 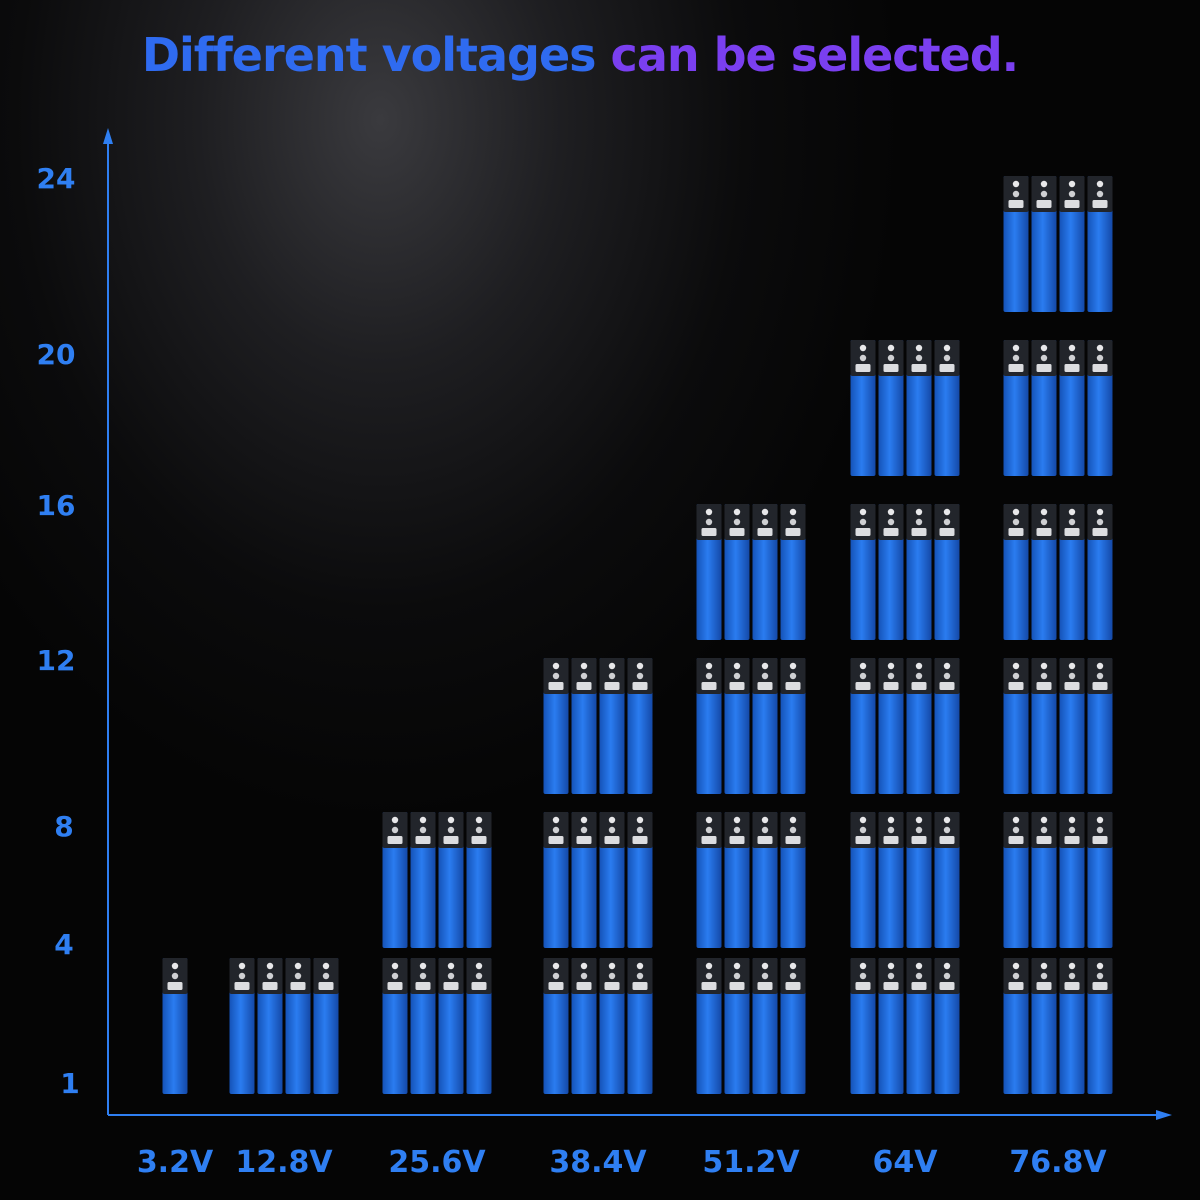 What do you see at coordinates (437, 953) in the screenshot?
I see `bar-25.6V` at bounding box center [437, 953].